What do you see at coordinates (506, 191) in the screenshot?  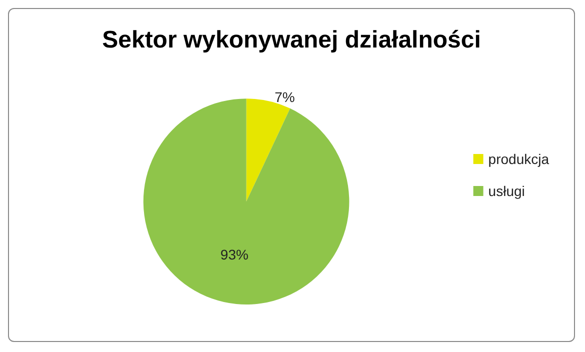 I see `legend-label: usługi` at bounding box center [506, 191].